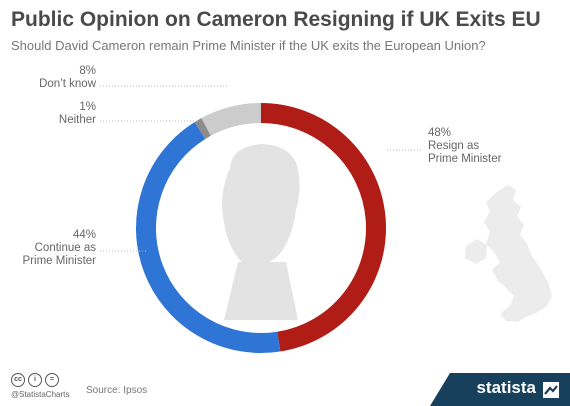 The width and height of the screenshot is (570, 406). I want to click on uk-map-icon, so click(508, 253).